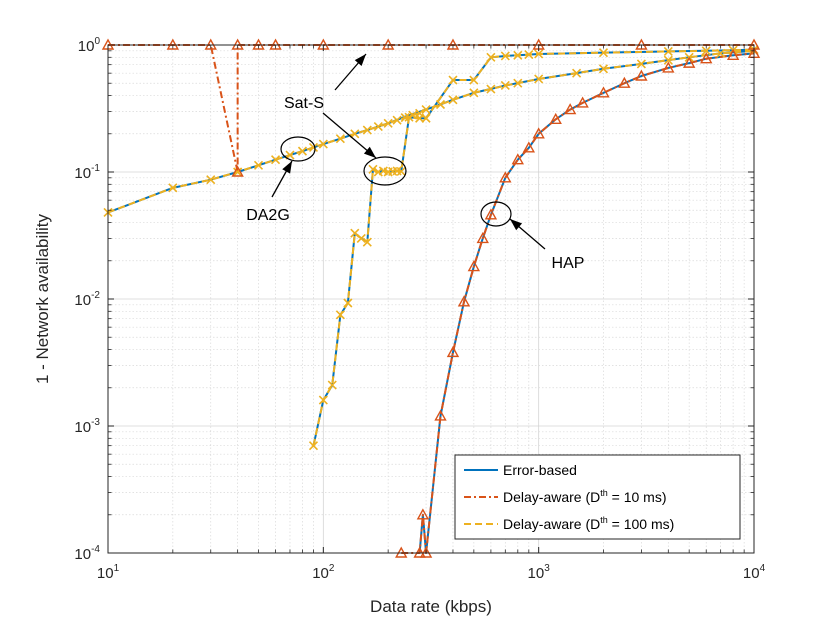  I want to click on x-tick-exp: 2, so click(332, 568).